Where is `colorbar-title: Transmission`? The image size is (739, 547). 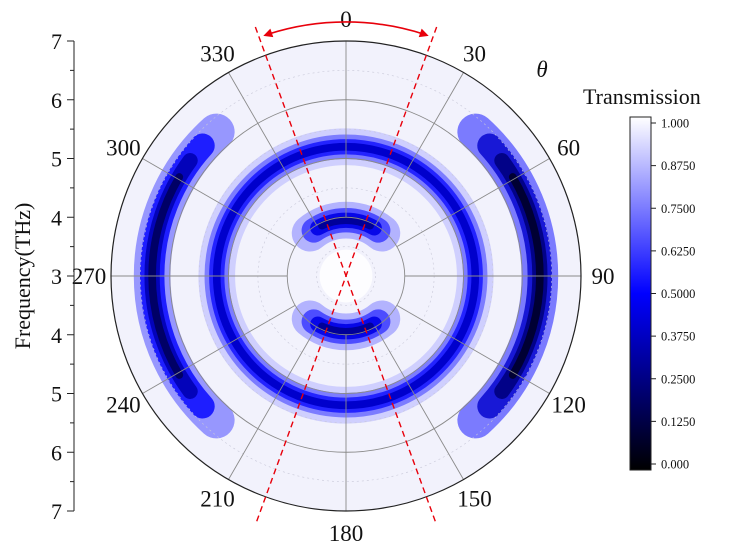 colorbar-title: Transmission is located at coordinates (642, 96).